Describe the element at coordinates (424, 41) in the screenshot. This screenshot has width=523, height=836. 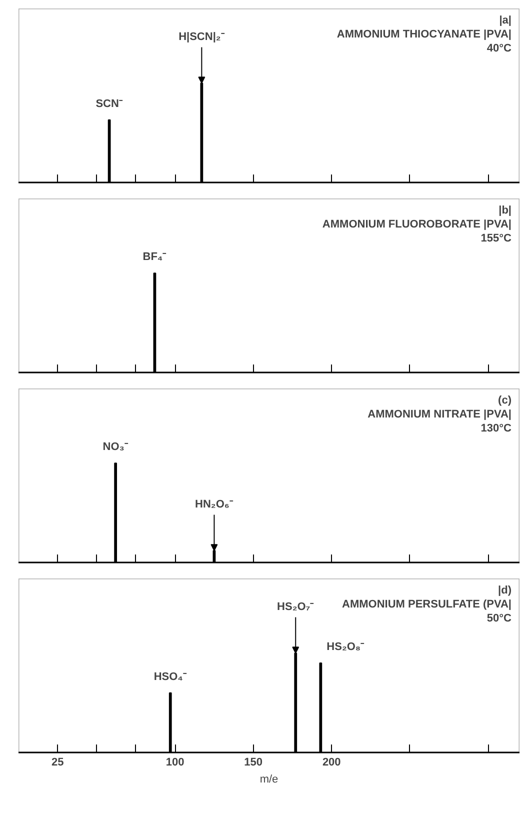
I see `chart-subtitle: AMMONIUM THIOCYANATE |PVA| 40°C` at that location.